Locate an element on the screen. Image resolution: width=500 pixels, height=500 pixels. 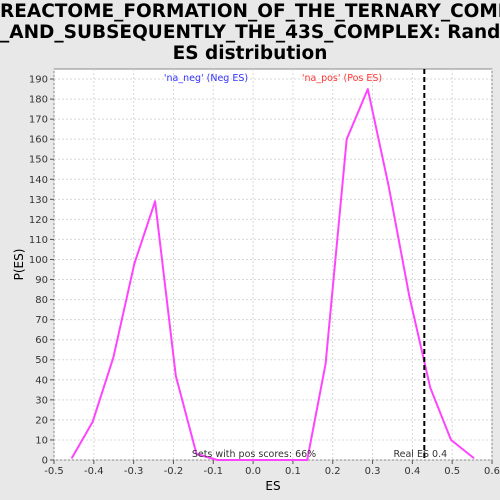
x-tick-label: 0.6 is located at coordinates (492, 471).